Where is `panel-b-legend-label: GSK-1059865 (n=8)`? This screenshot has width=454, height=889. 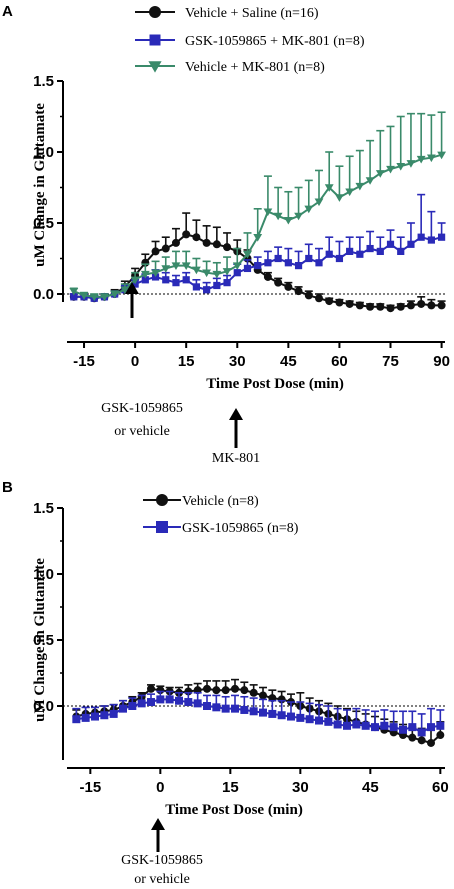
panel-b-legend-label: GSK-1059865 (n=8) is located at coordinates (240, 528).